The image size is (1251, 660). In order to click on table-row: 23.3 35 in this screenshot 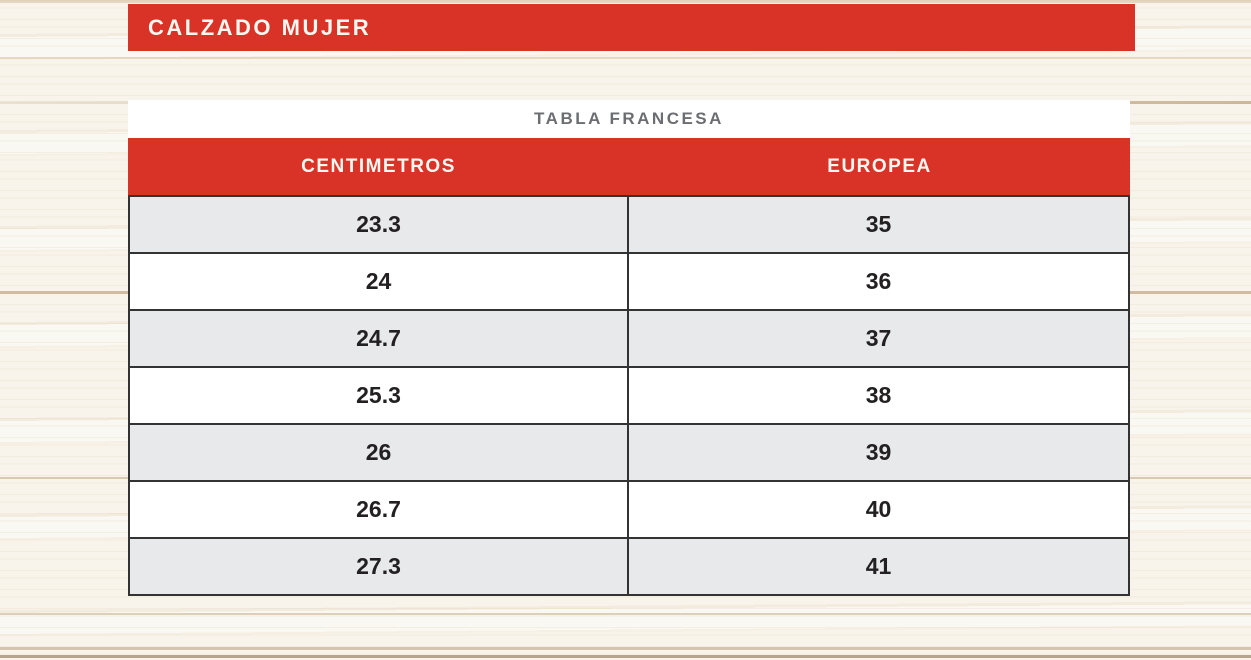, I will do `click(629, 223)`.